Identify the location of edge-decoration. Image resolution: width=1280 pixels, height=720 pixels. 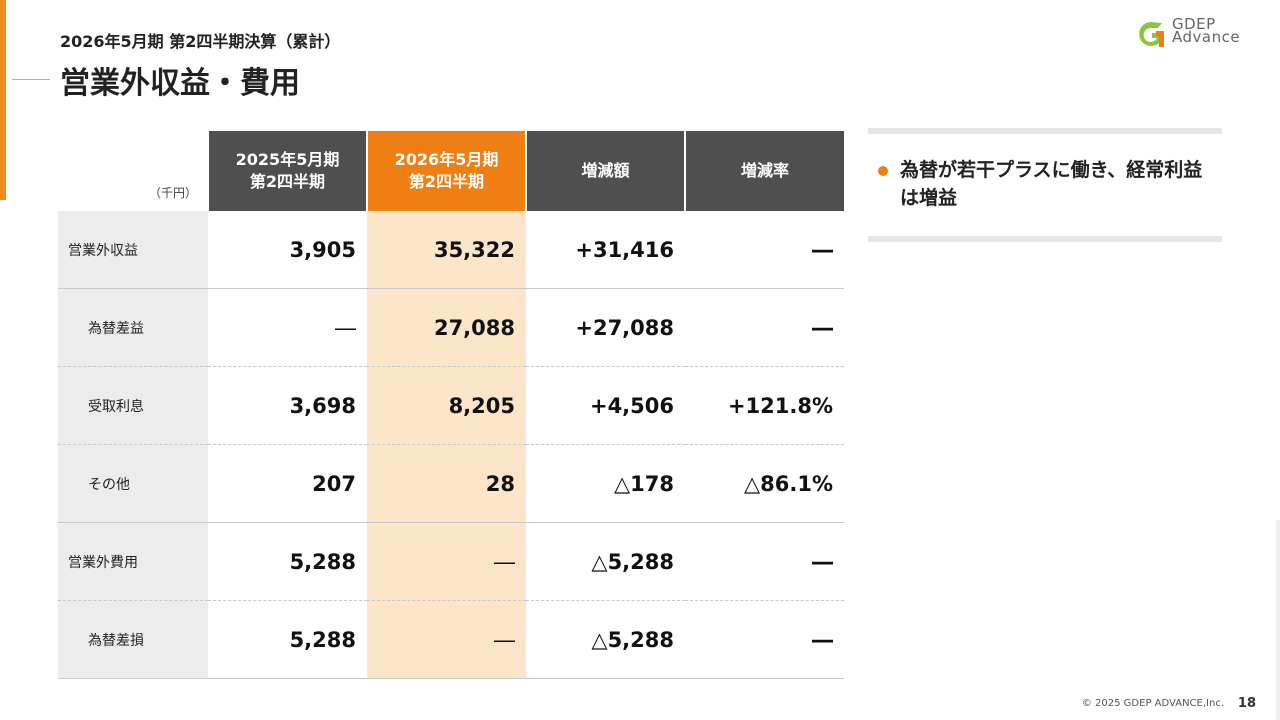
(1278, 620).